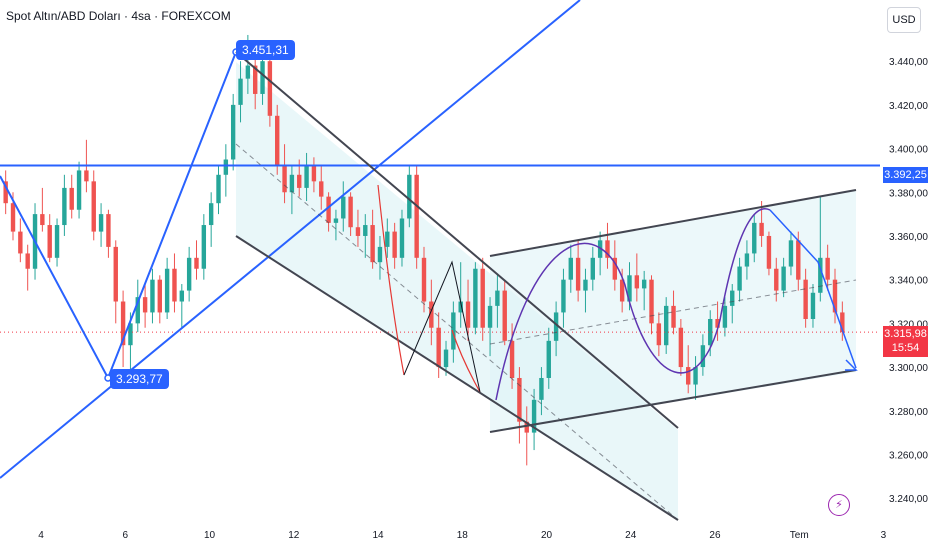 Image resolution: width=932 pixels, height=550 pixels. I want to click on y-tick-label: 3.340,00, so click(908, 281).